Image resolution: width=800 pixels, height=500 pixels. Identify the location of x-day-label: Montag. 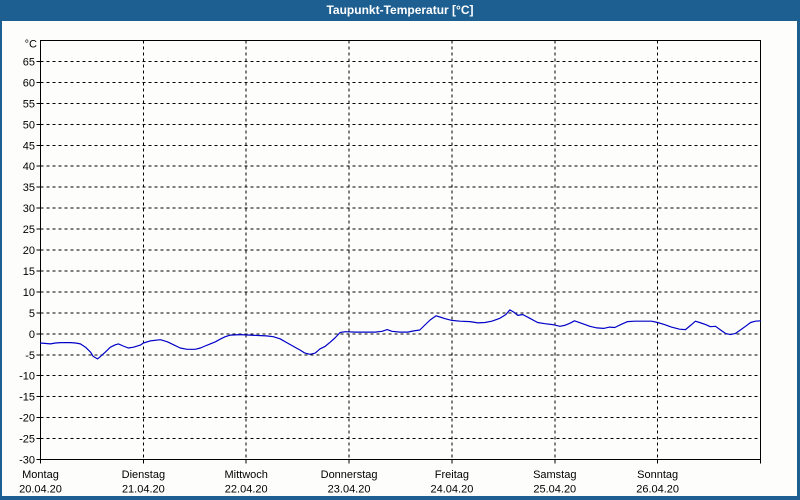
(40, 475).